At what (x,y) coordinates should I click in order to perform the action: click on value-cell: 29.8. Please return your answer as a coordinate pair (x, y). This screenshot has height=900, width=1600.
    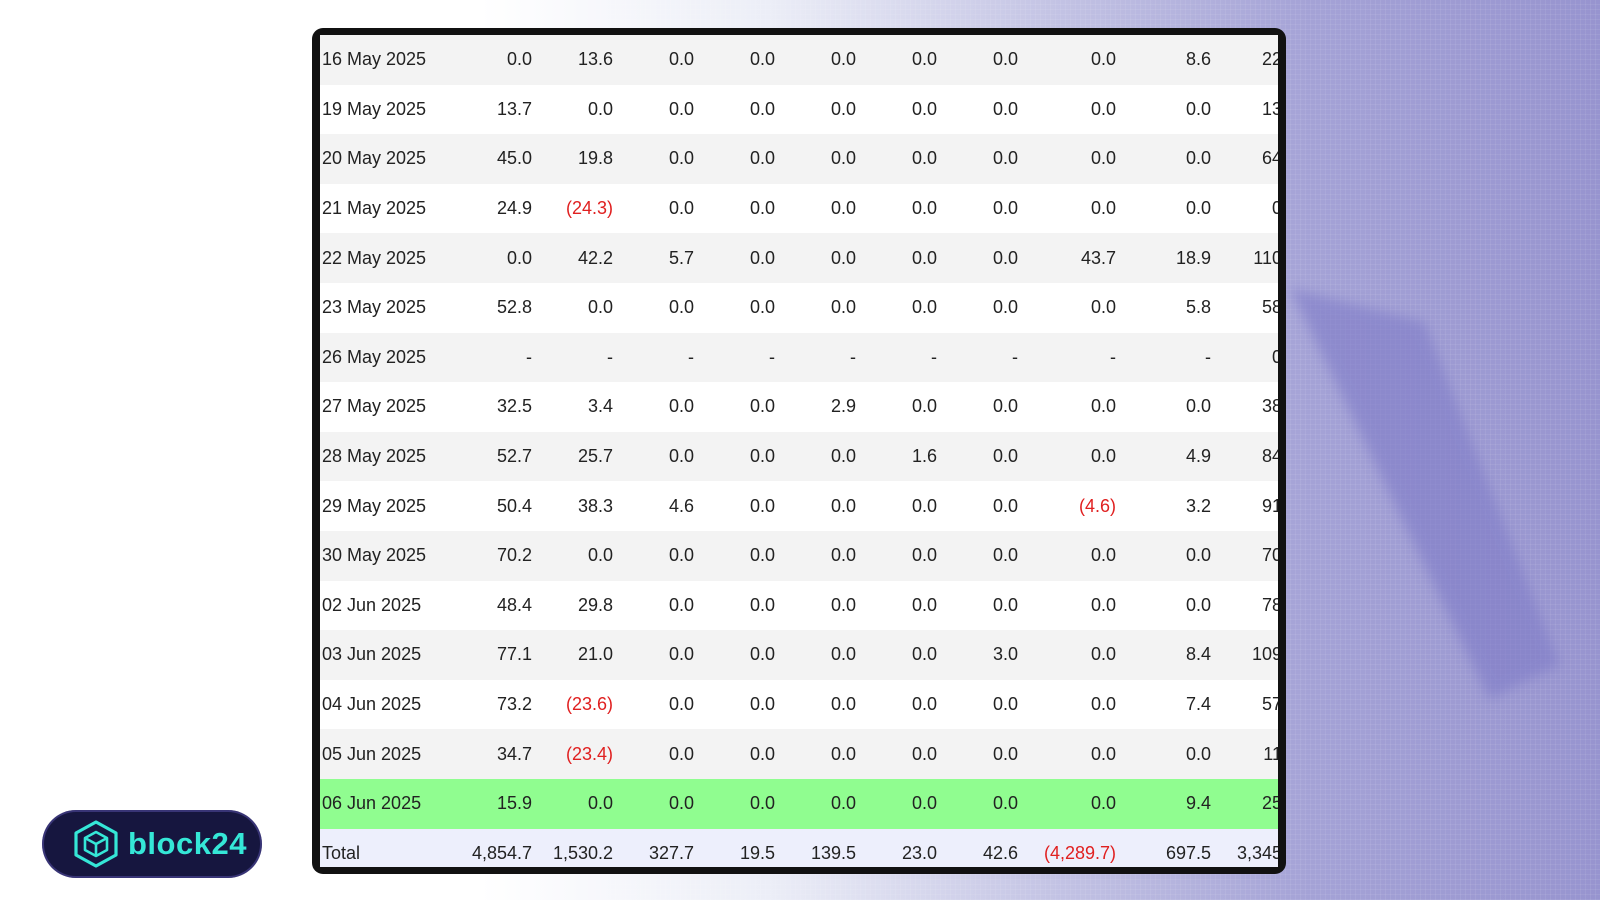
    Looking at the image, I should click on (575, 605).